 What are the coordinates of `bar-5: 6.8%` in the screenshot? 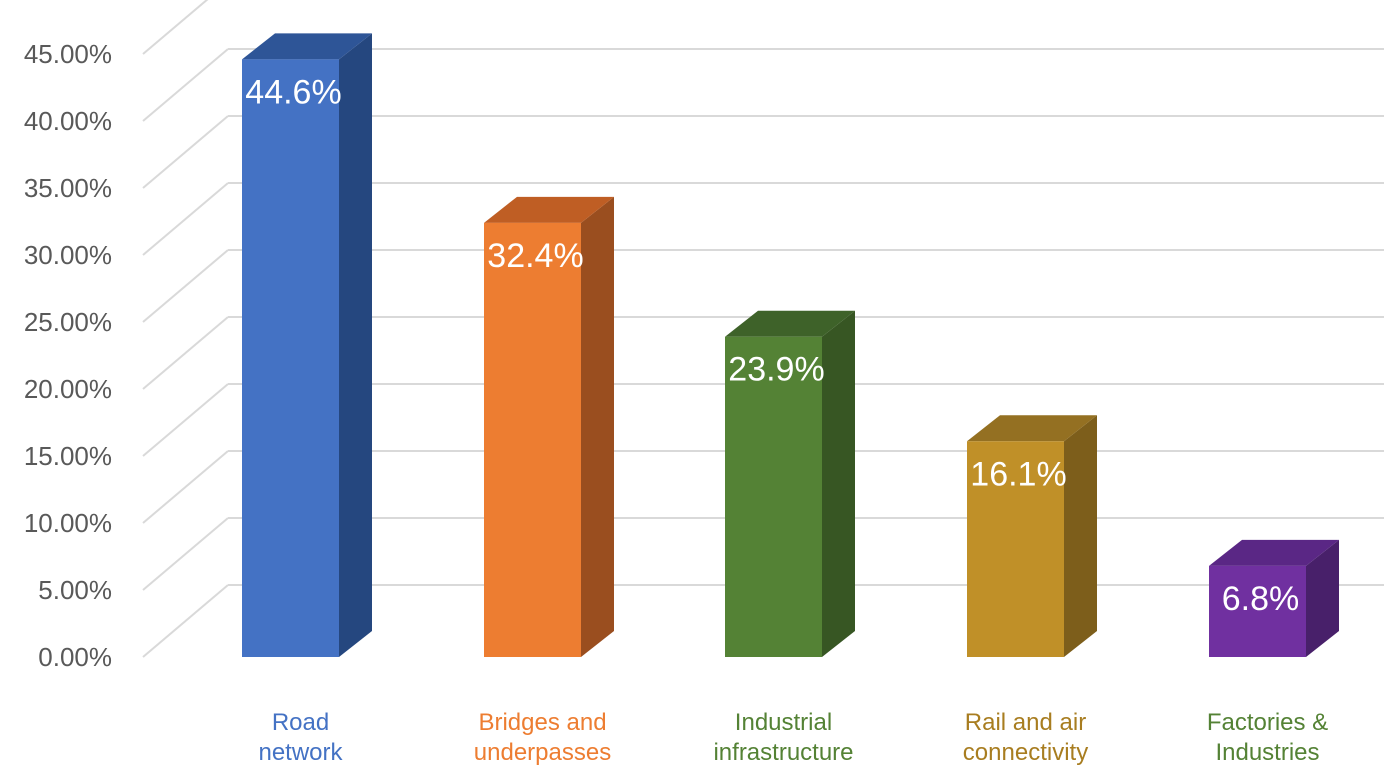 It's located at (1274, 598).